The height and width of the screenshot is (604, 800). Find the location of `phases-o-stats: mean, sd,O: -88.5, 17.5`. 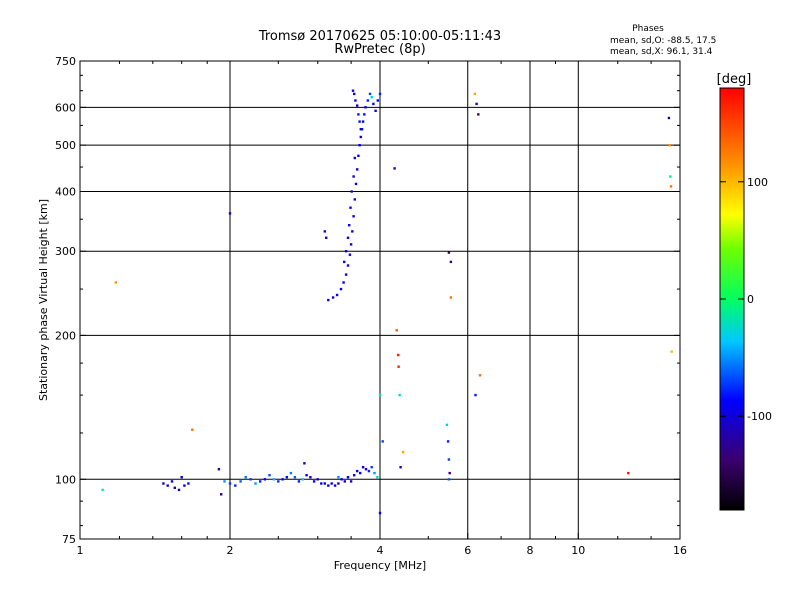

phases-o-stats: mean, sd,O: -88.5, 17.5 is located at coordinates (663, 41).